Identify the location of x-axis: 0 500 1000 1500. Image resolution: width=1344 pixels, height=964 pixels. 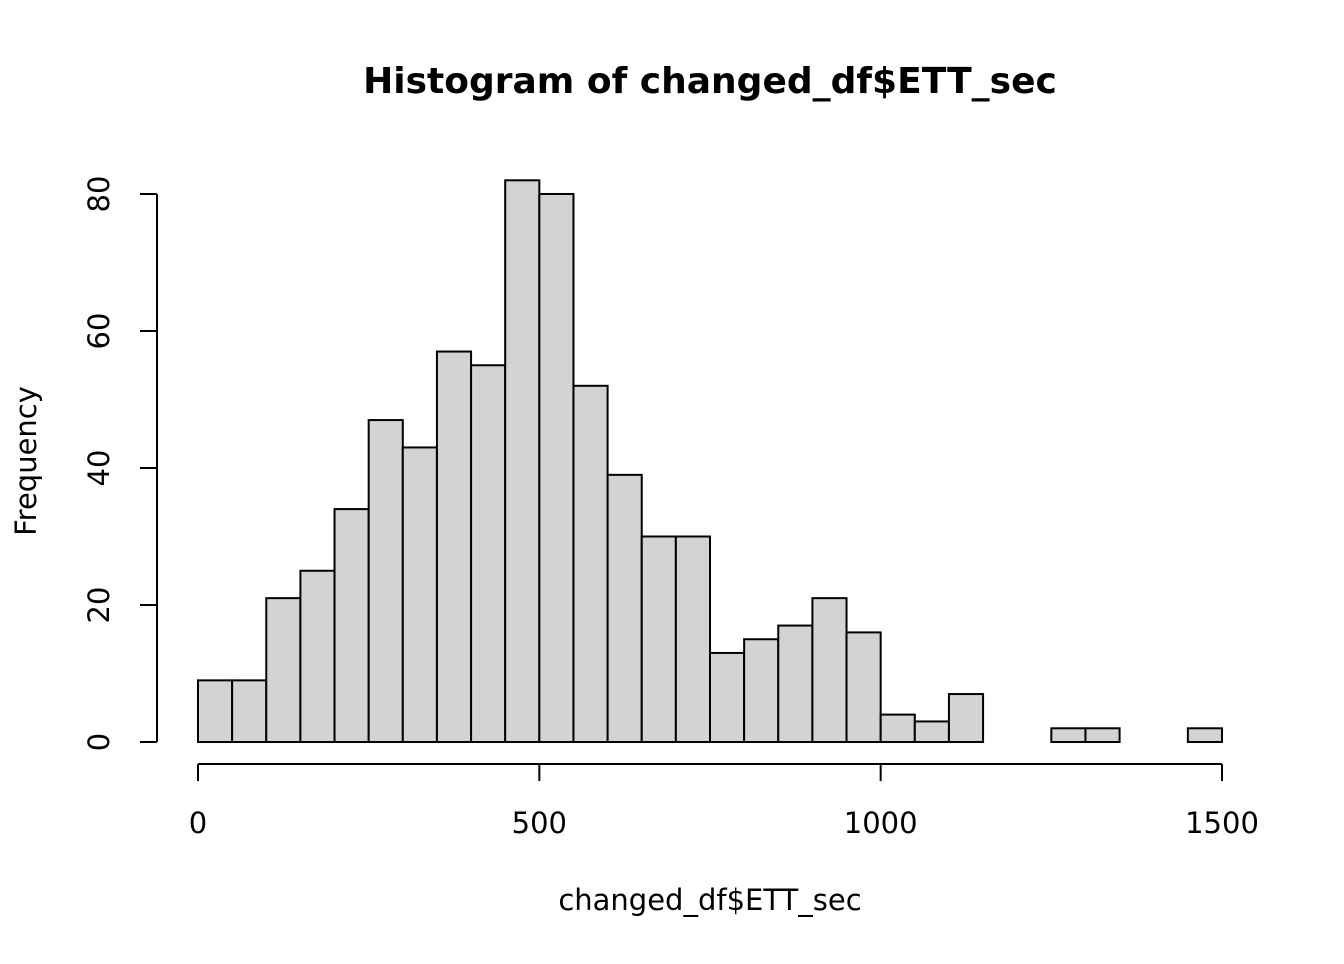
(724, 801).